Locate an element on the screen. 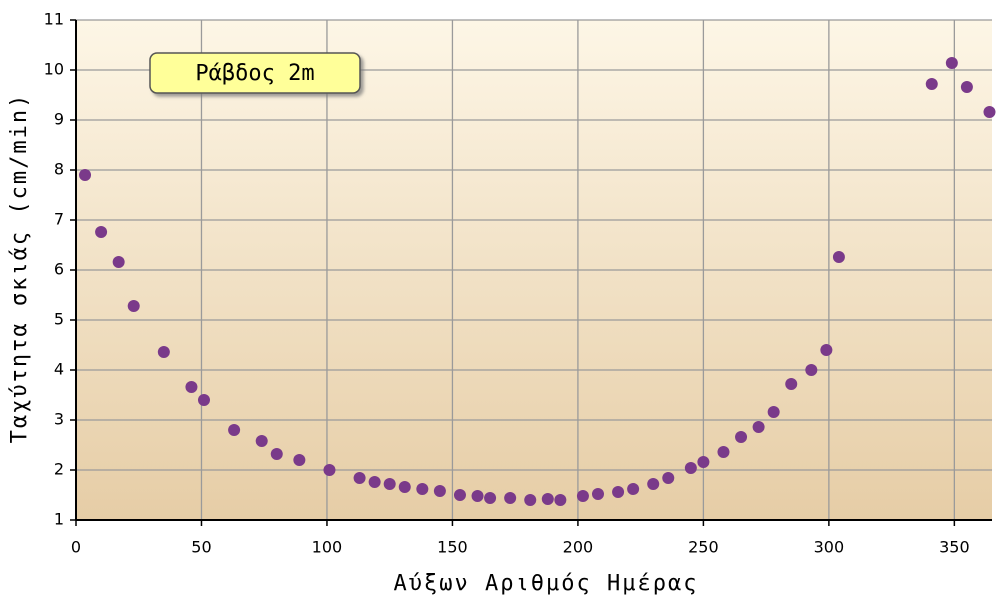  x-tick-label: 250 is located at coordinates (703, 547).